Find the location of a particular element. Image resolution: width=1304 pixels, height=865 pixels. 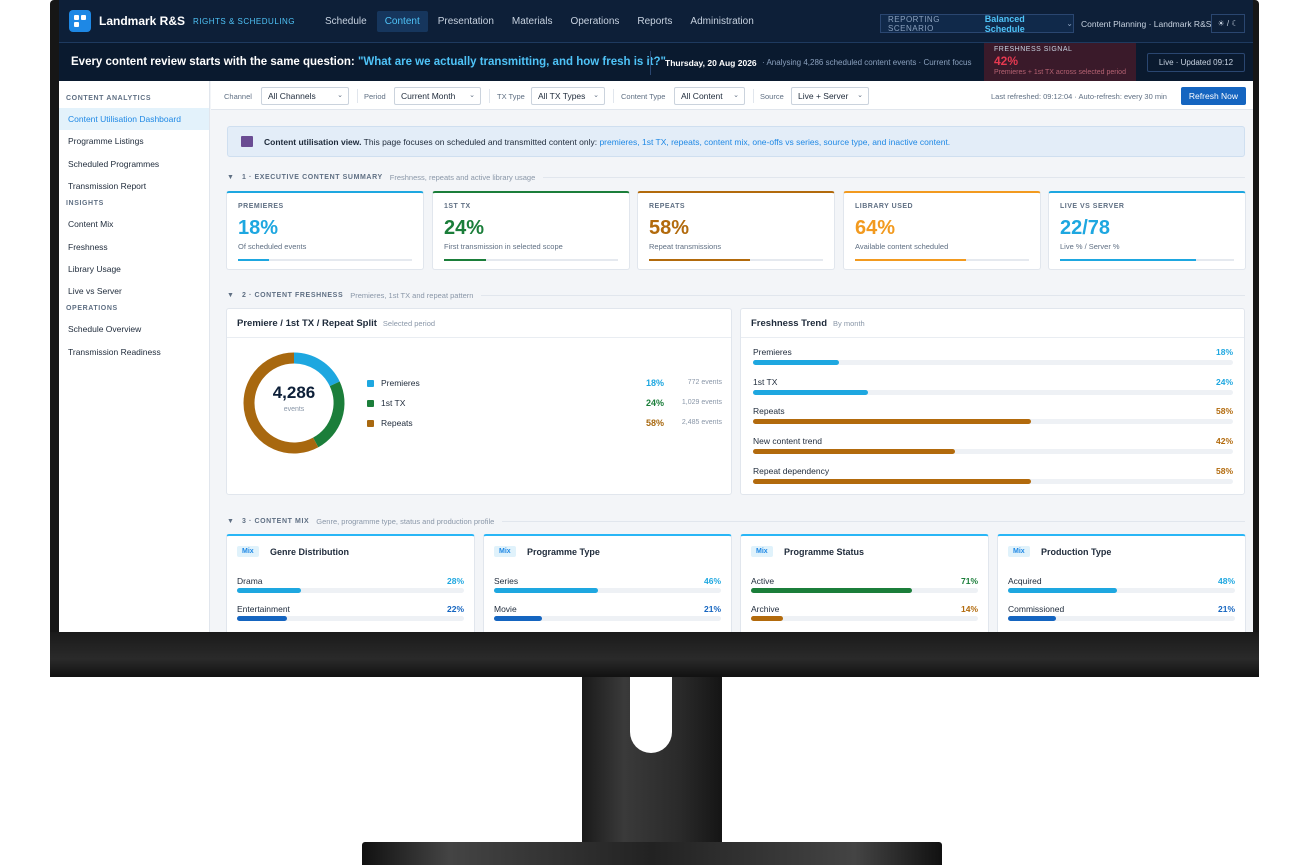

app-logo-icon is located at coordinates (80, 21).